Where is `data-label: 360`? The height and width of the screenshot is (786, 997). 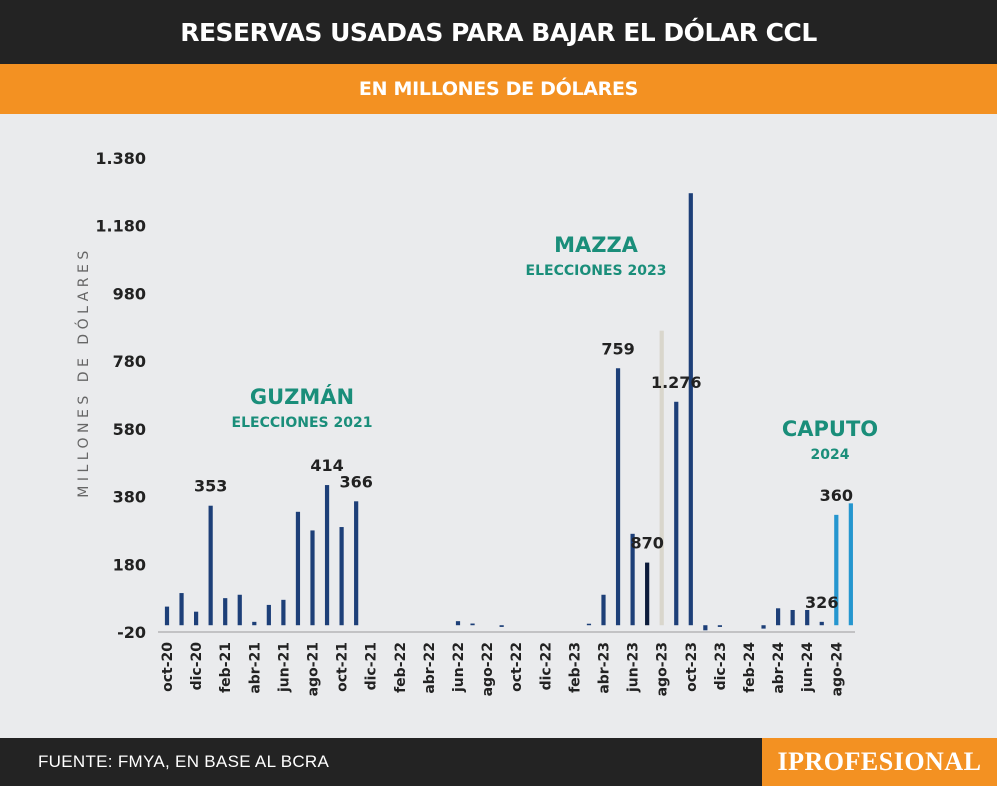
data-label: 360 is located at coordinates (836, 495).